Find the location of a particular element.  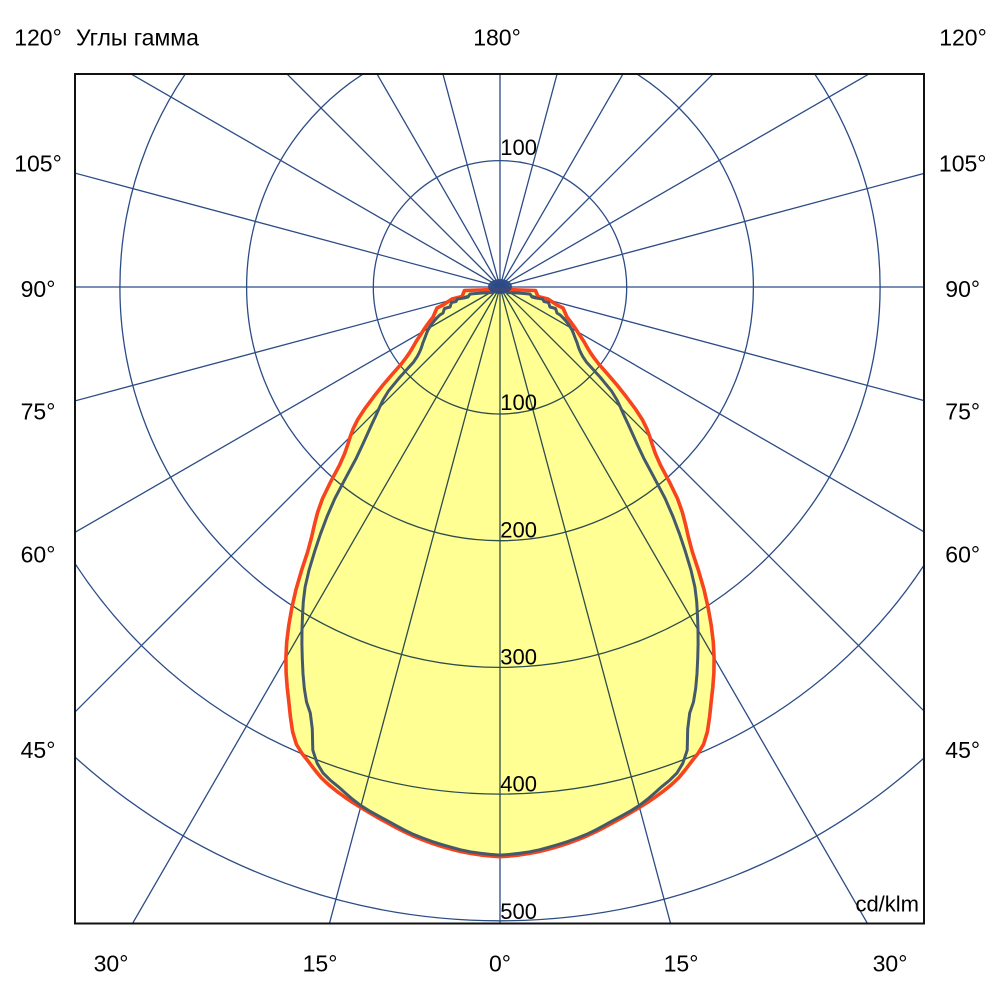

svg-text: 200 is located at coordinates (518, 529).